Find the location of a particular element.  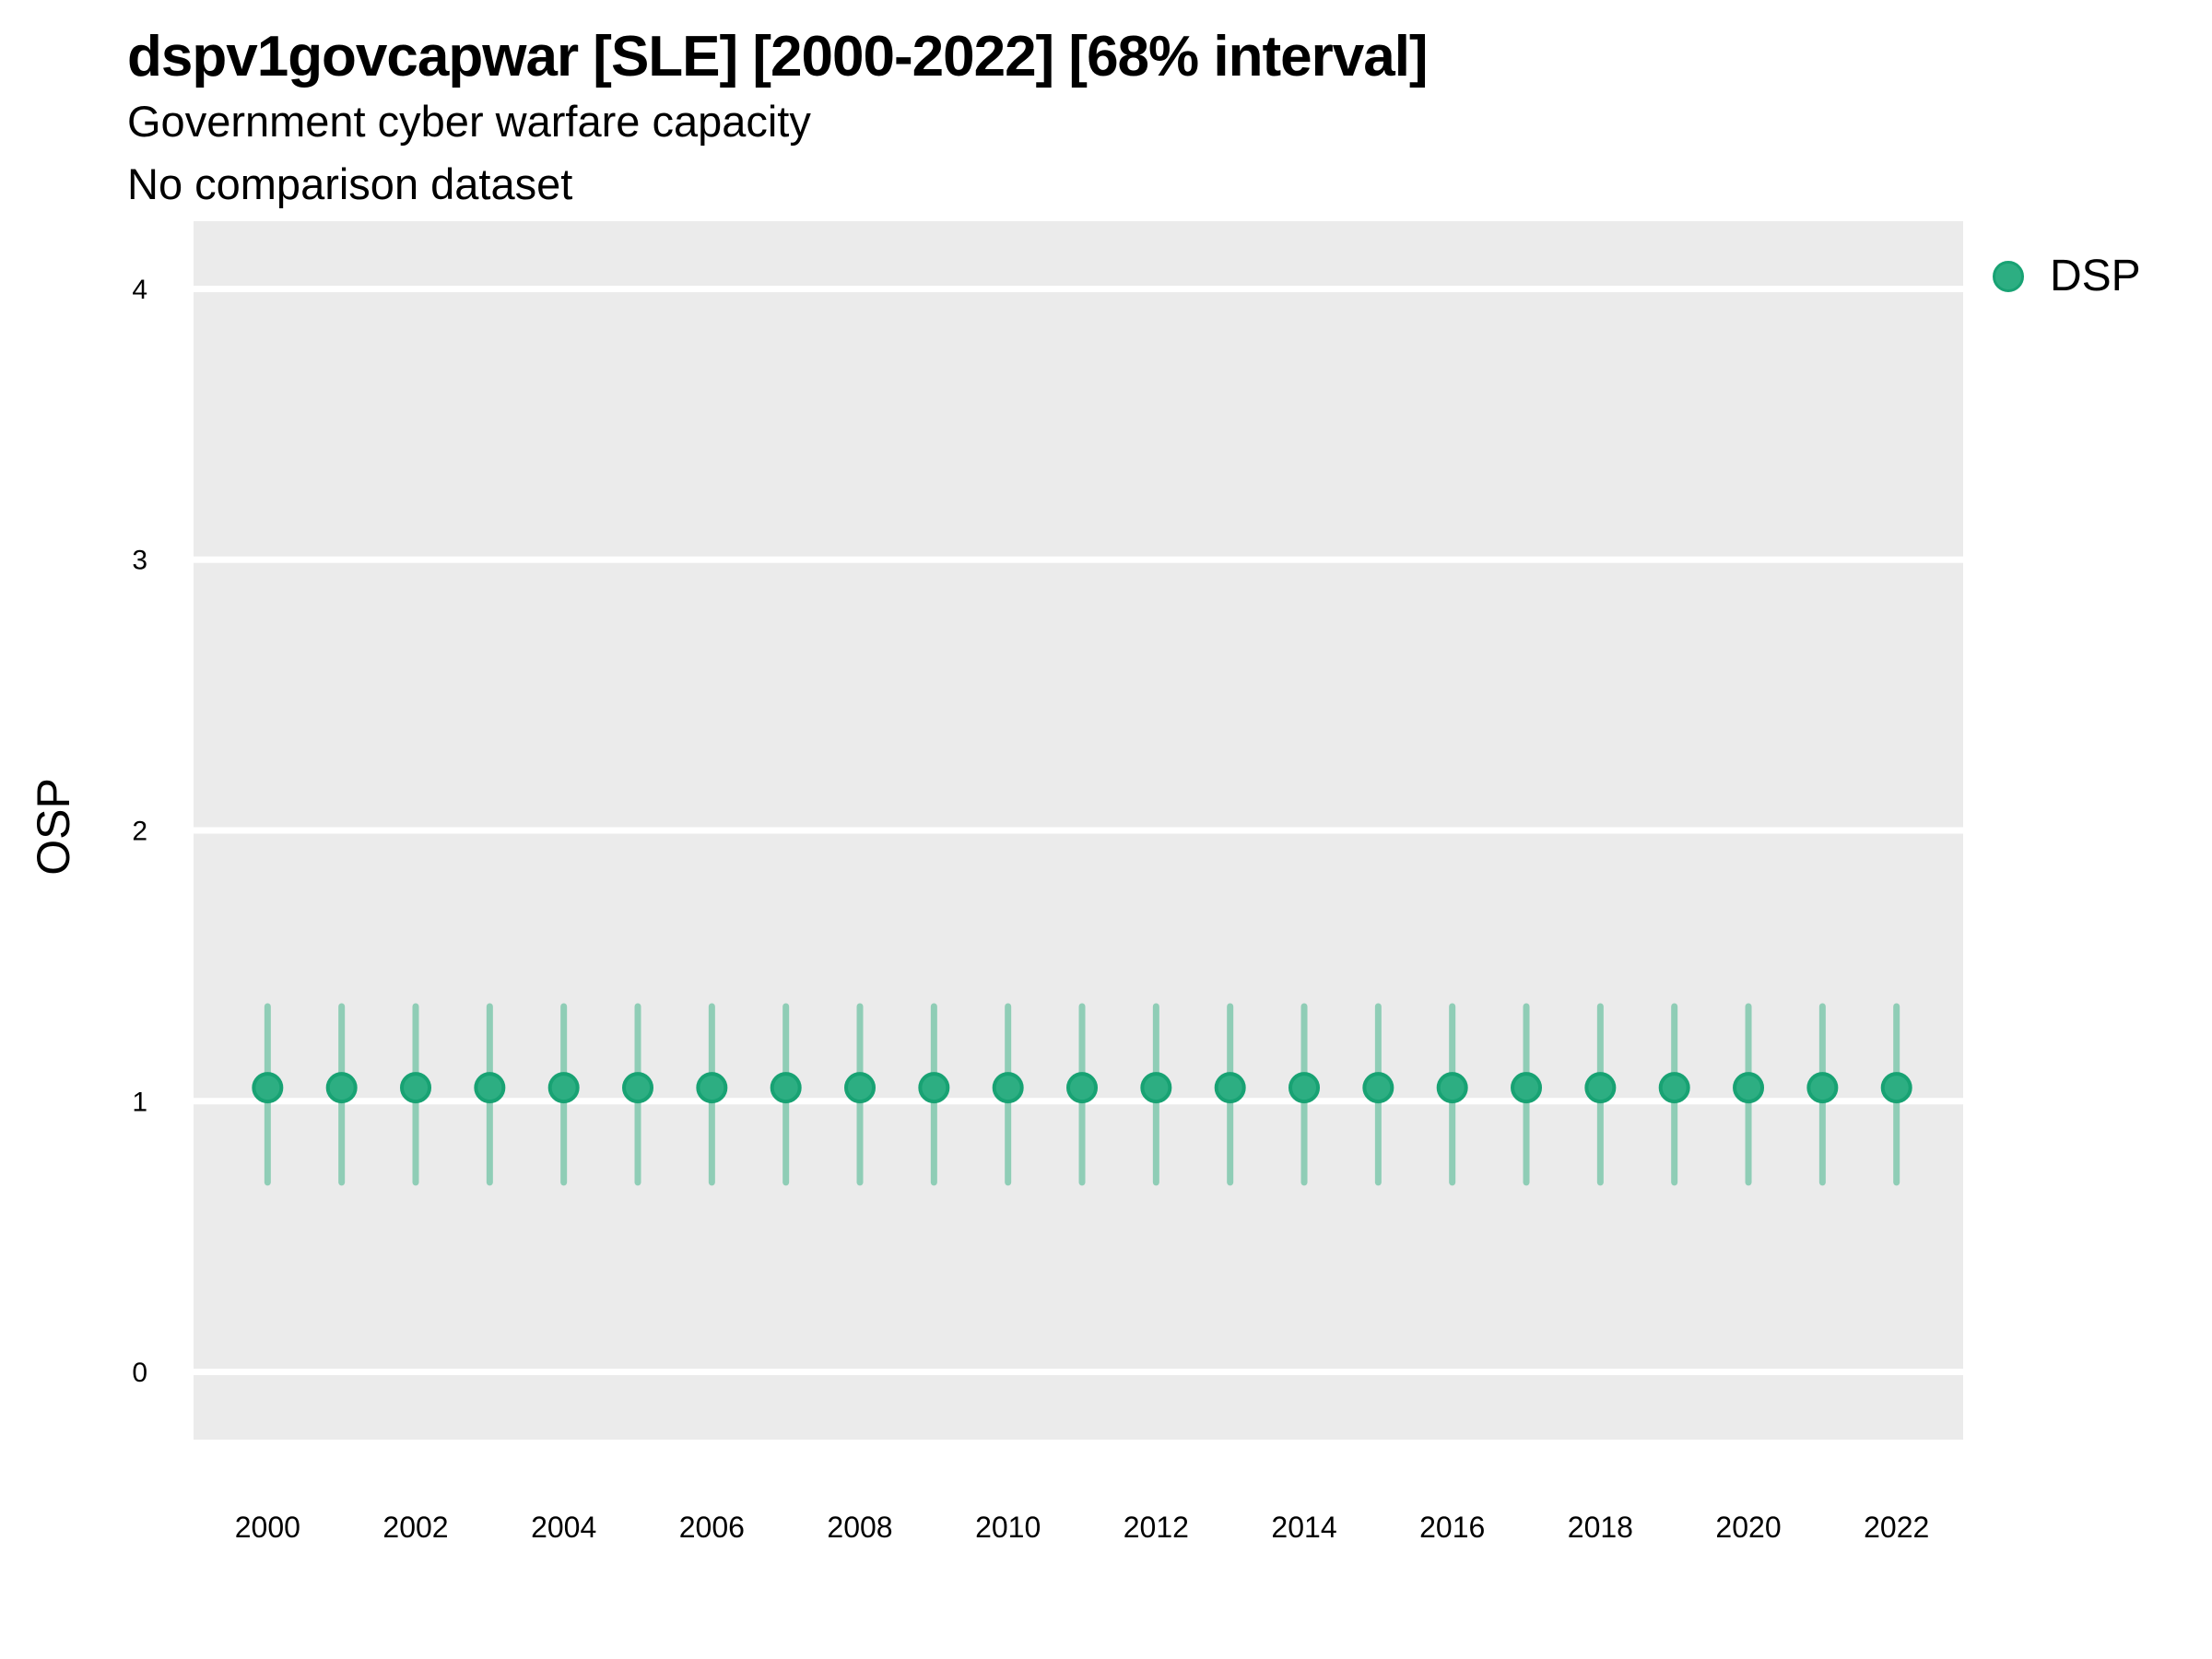

y-tick-label-4: 4 is located at coordinates (139, 290).